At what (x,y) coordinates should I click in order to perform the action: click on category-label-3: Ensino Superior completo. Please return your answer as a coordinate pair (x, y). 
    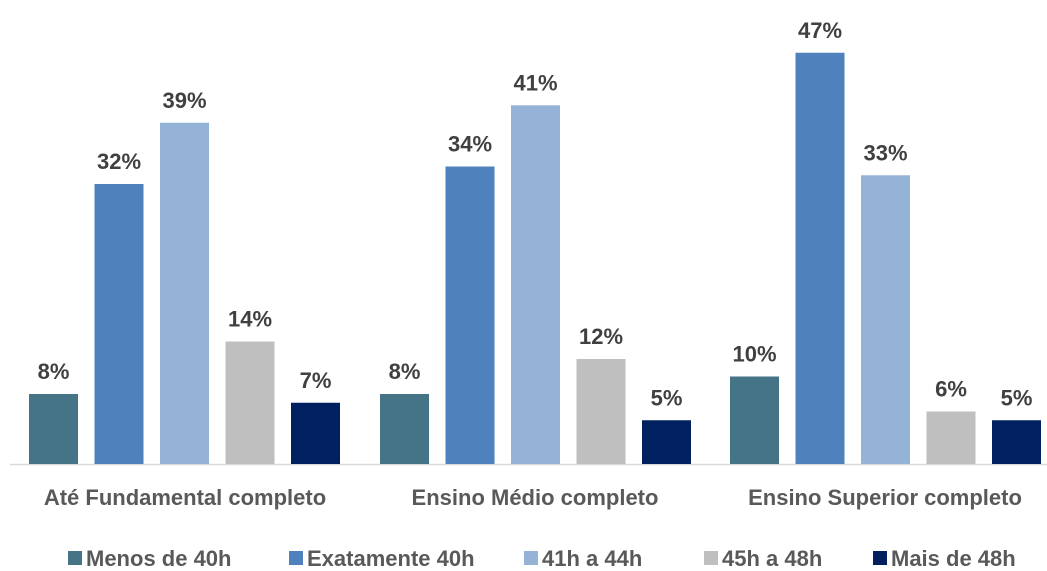
    Looking at the image, I should click on (885, 497).